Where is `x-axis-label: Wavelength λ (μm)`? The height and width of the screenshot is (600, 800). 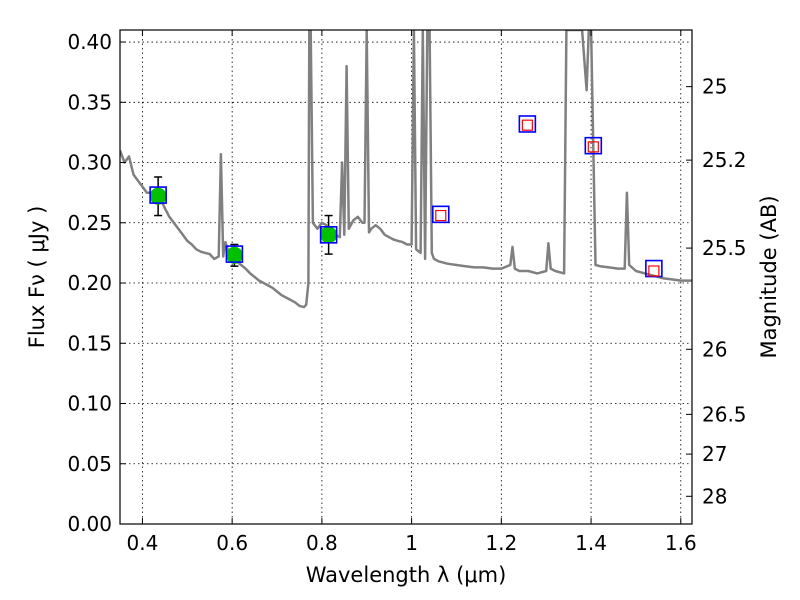
x-axis-label: Wavelength λ (μm) is located at coordinates (406, 575).